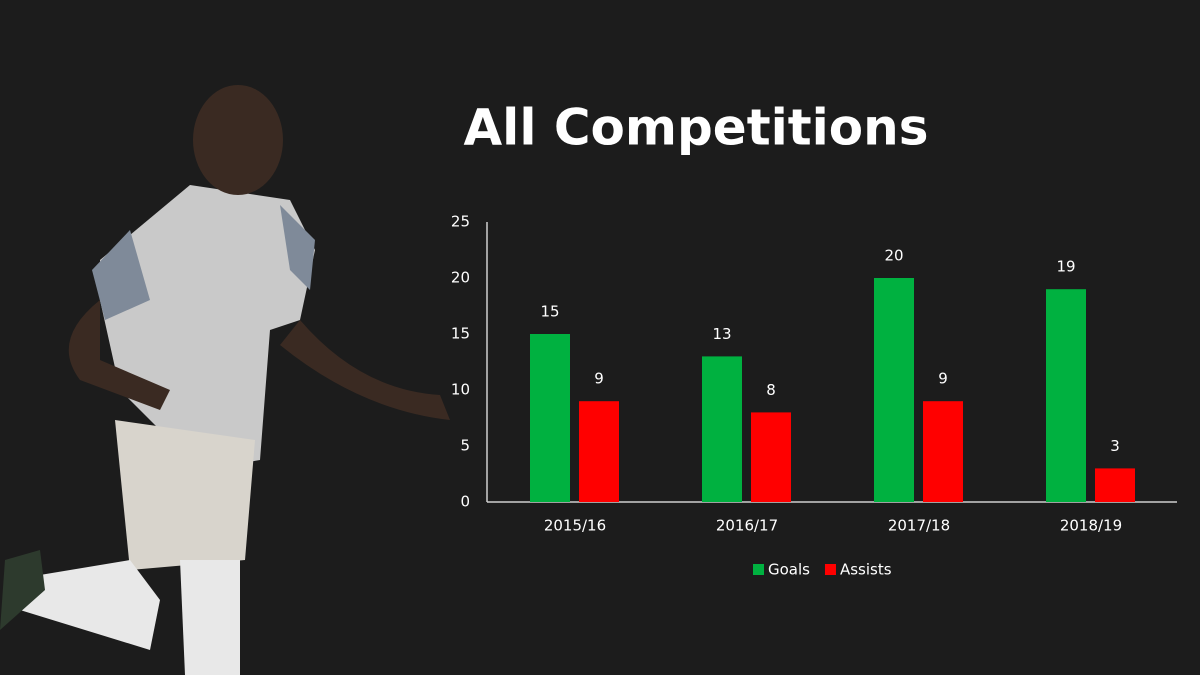 This screenshot has width=1200, height=675. Describe the element at coordinates (1115, 446) in the screenshot. I see `data-label: 3` at that location.